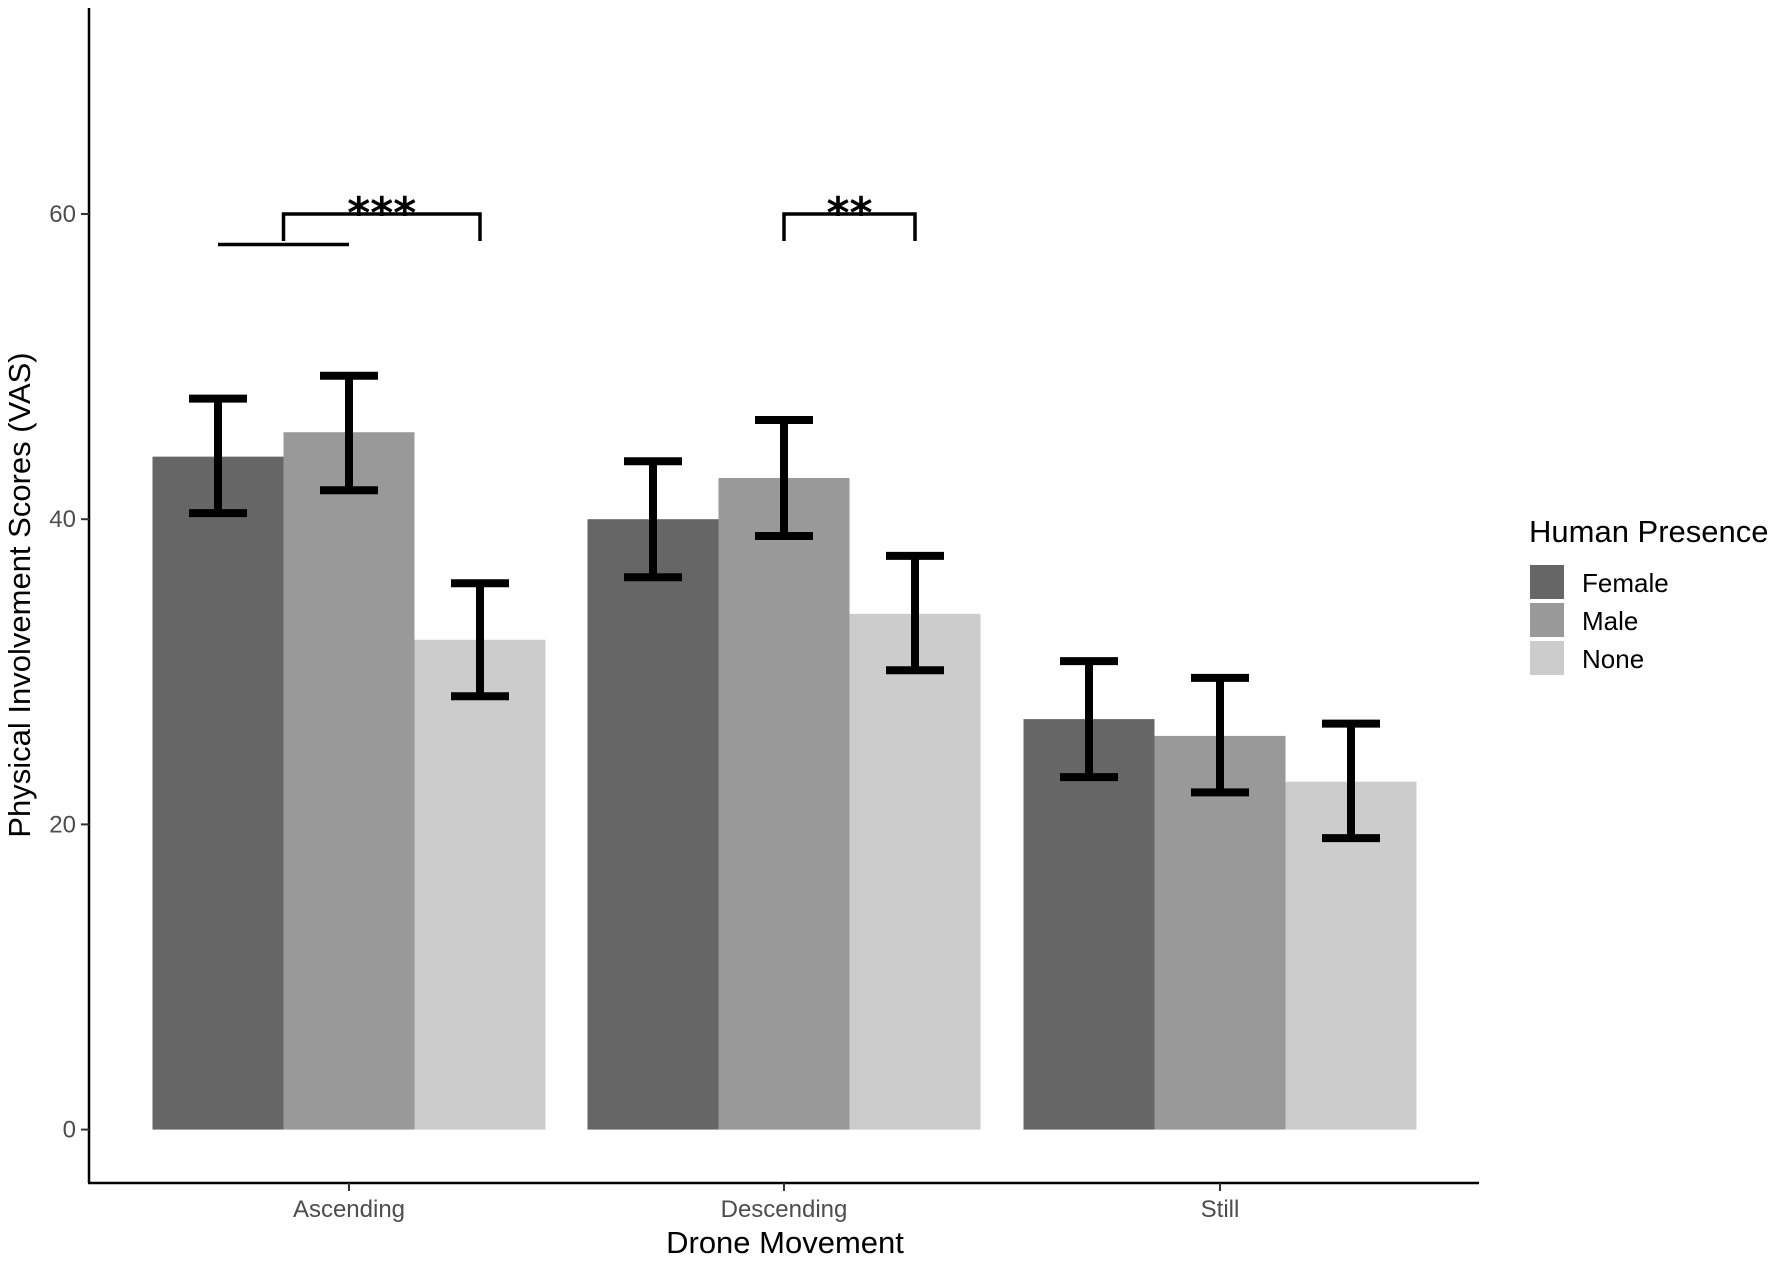 Image resolution: width=1784 pixels, height=1261 pixels. Describe the element at coordinates (381, 213) in the screenshot. I see `significance-label: ***` at that location.